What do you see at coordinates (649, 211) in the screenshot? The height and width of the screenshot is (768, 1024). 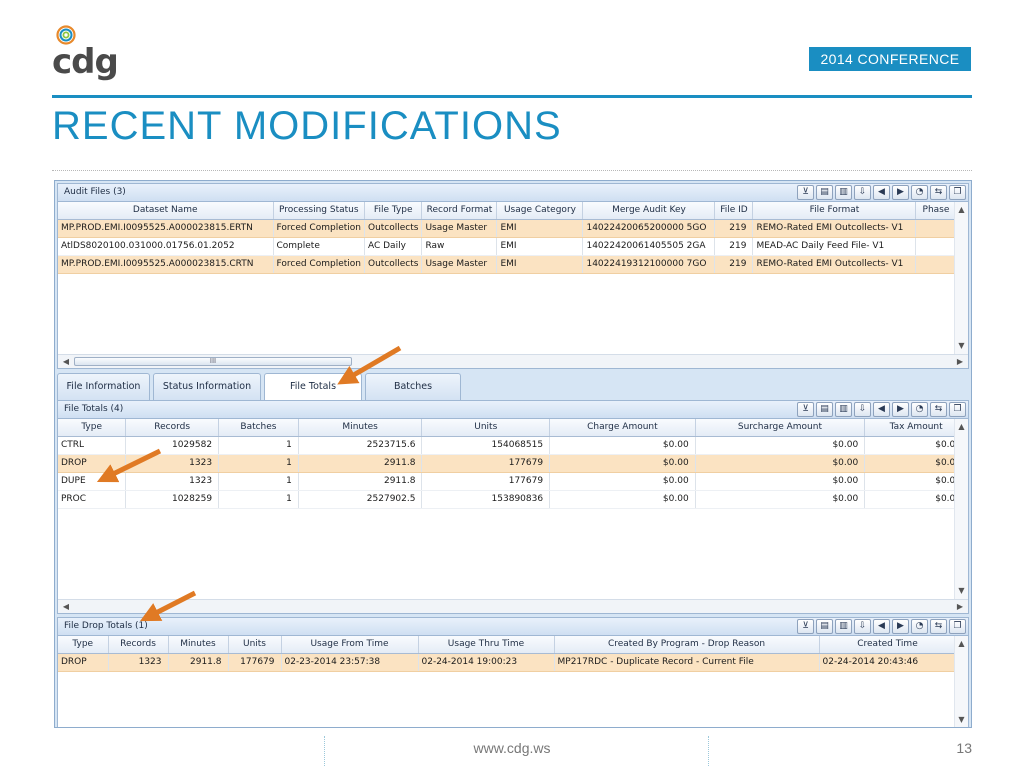 I see `column-header: Merge Audit Key` at bounding box center [649, 211].